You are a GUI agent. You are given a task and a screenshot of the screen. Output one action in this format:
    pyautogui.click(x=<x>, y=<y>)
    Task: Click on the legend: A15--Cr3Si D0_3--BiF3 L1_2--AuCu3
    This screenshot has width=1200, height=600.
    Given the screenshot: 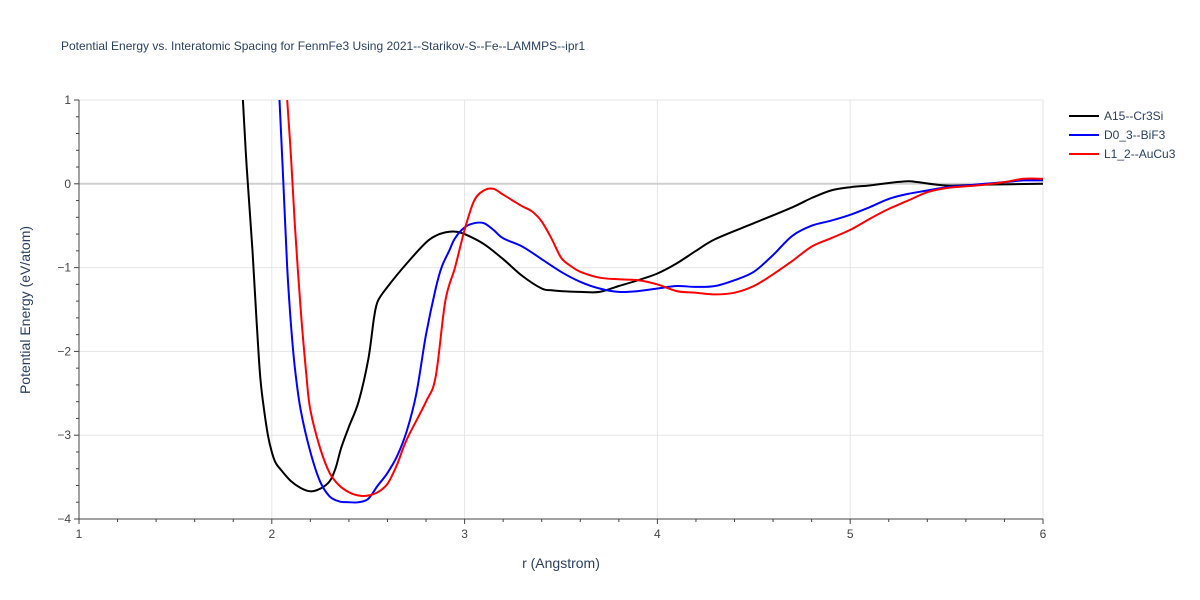 What is the action you would take?
    pyautogui.click(x=1122, y=135)
    